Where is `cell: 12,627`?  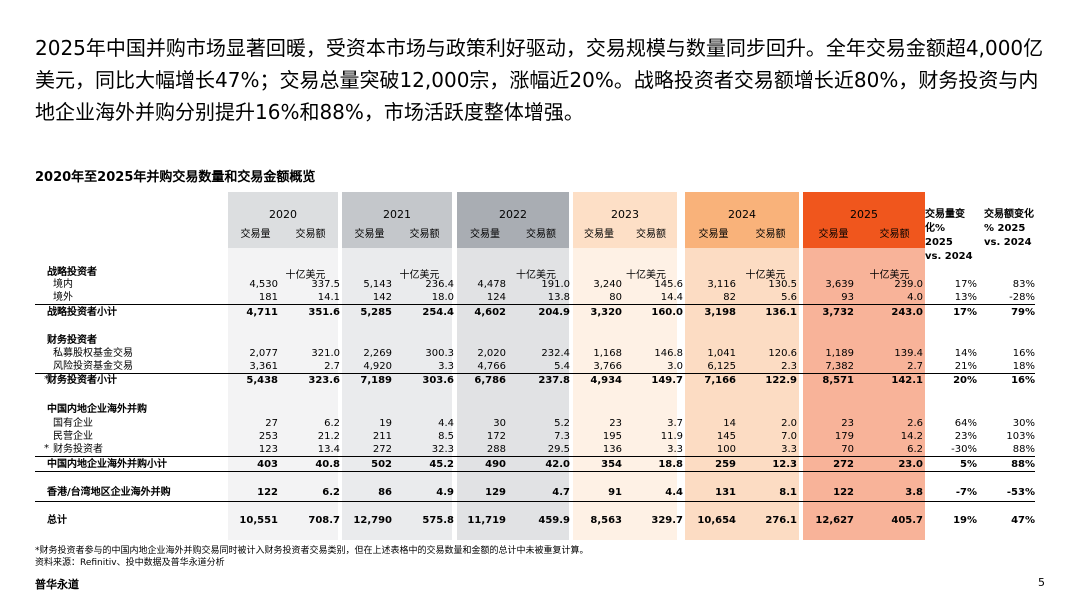 cell: 12,627 is located at coordinates (834, 520).